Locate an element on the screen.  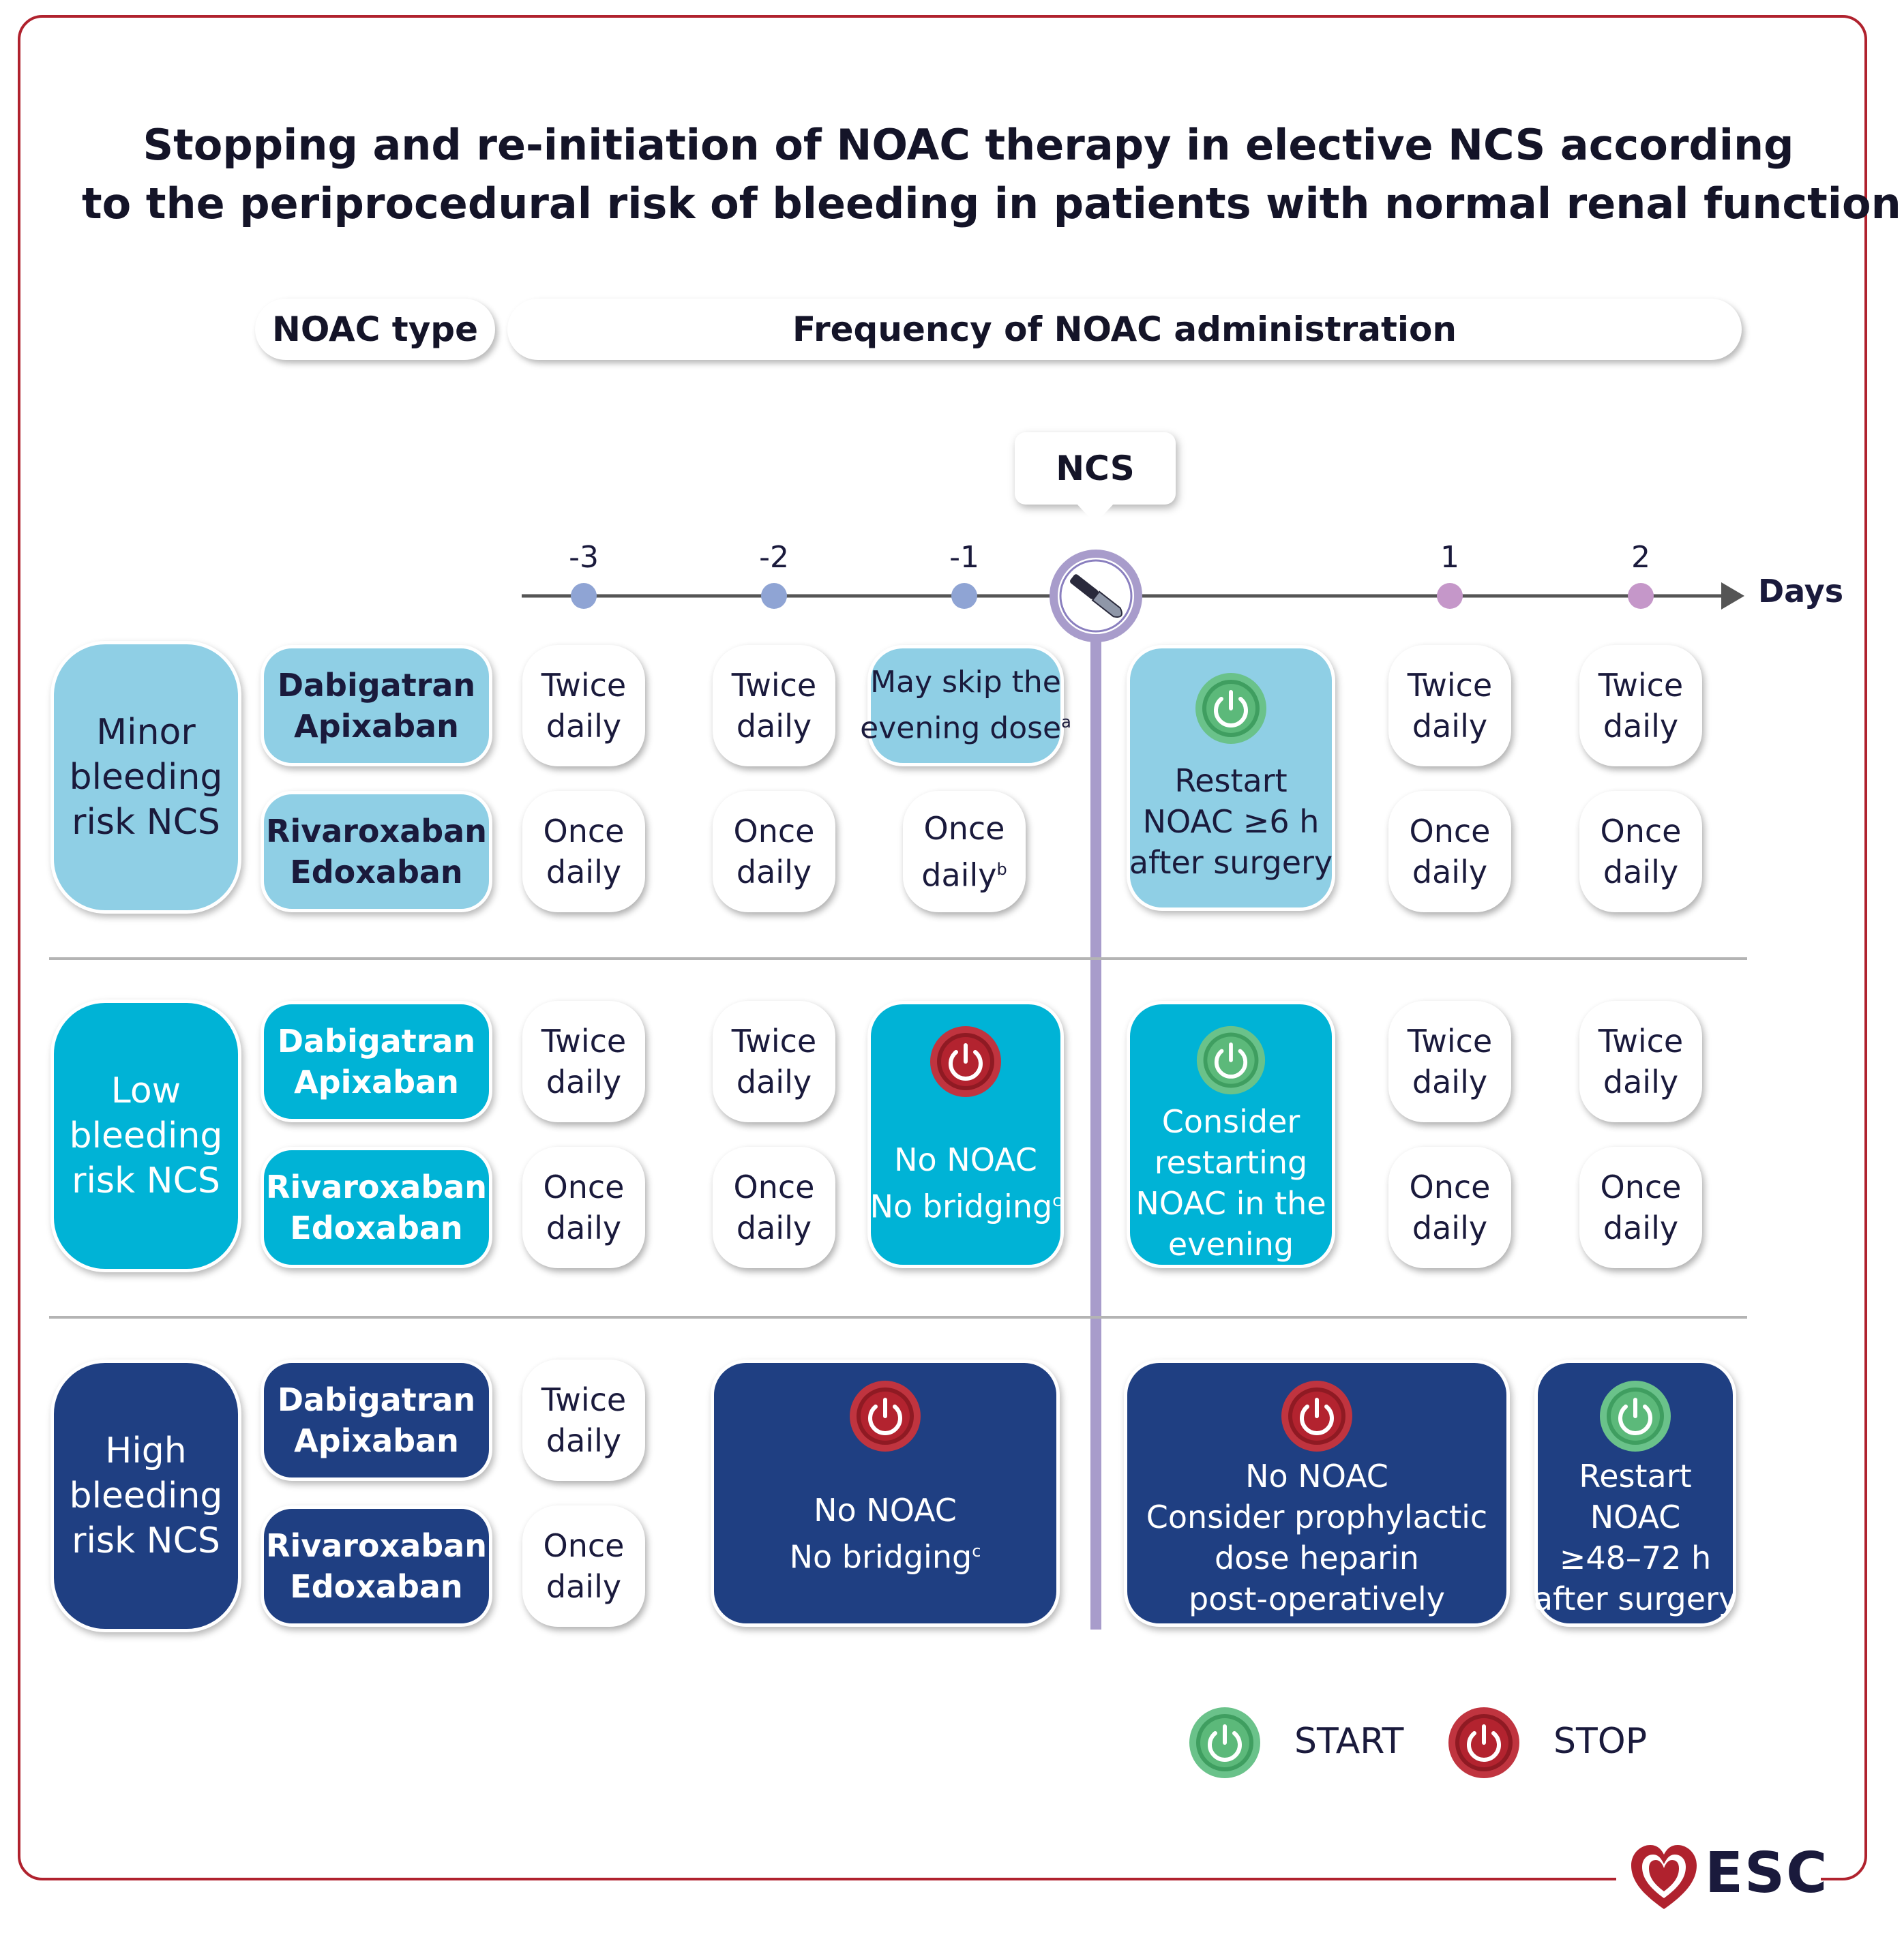
legend-stop-label: STOP is located at coordinates (1600, 1741).